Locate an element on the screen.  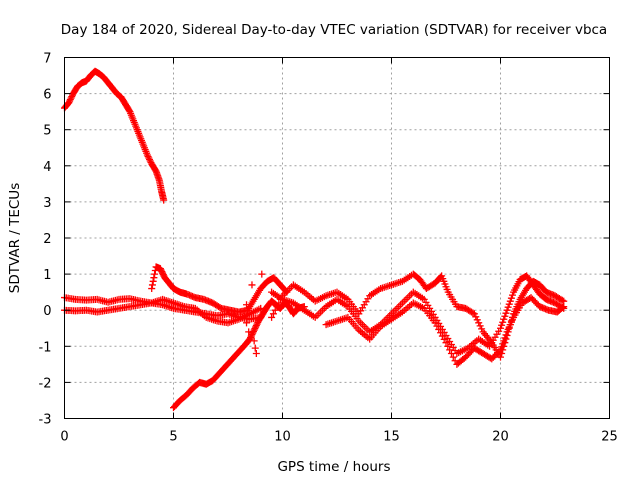
x-tick-labels: 0 5 10 15 20 25 is located at coordinates (338, 437).